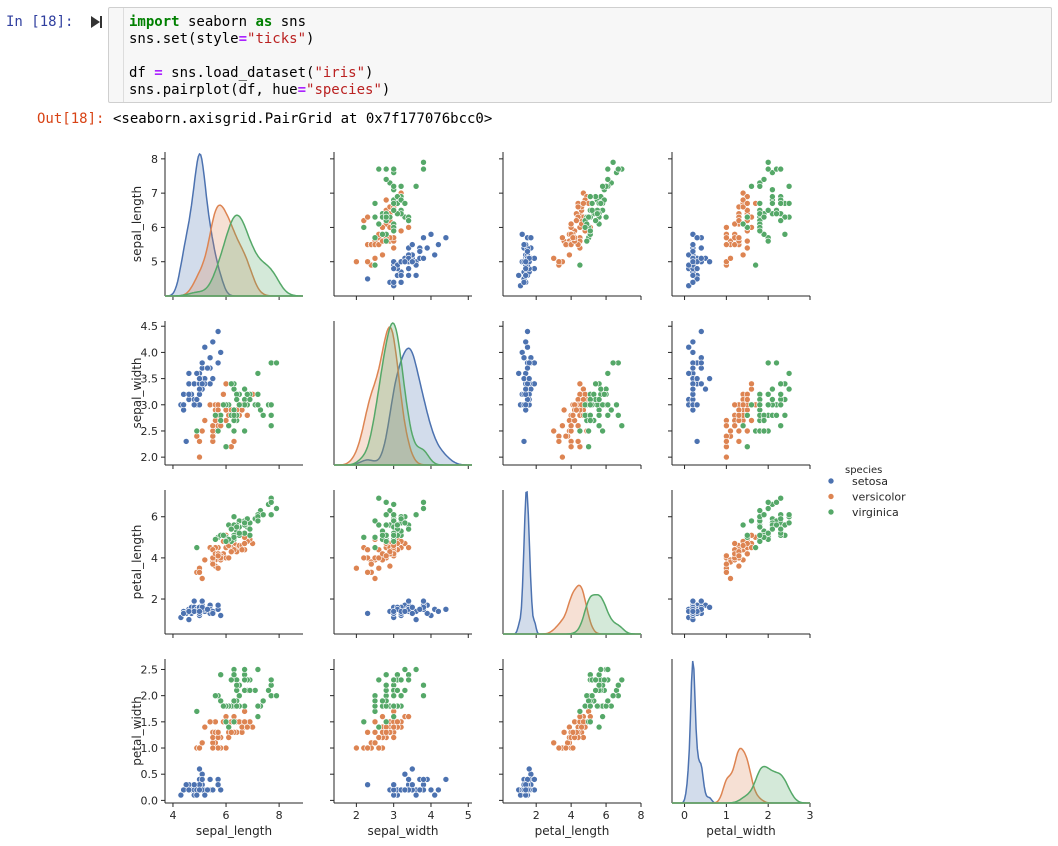 The width and height of the screenshot is (1058, 846). What do you see at coordinates (684, 815) in the screenshot?
I see `x-tick-label: 0` at bounding box center [684, 815].